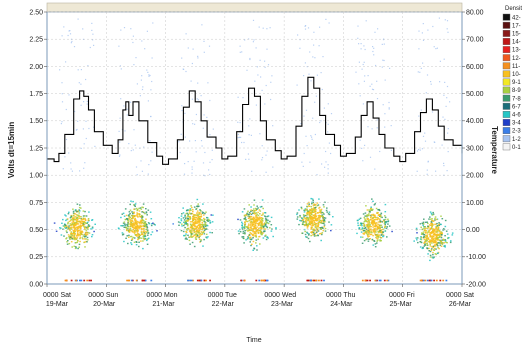 This screenshot has height=346, width=525. Describe the element at coordinates (36, 203) in the screenshot. I see `y-left-tick-label: 0.75` at that location.